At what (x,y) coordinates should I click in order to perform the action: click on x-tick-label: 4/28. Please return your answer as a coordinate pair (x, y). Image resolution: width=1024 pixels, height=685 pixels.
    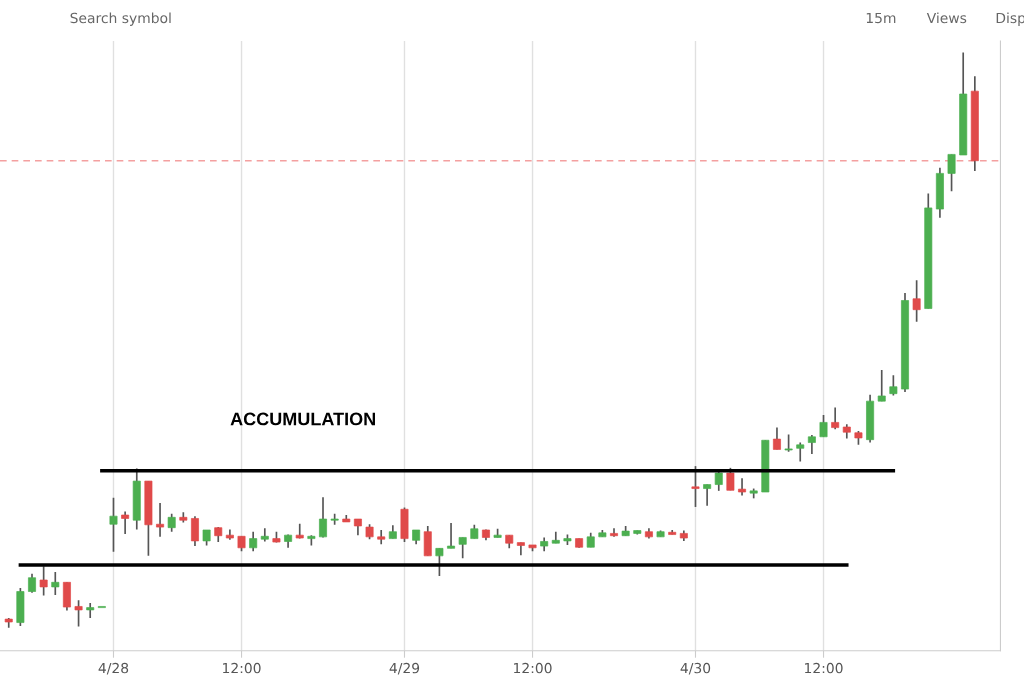
    Looking at the image, I should click on (113, 668).